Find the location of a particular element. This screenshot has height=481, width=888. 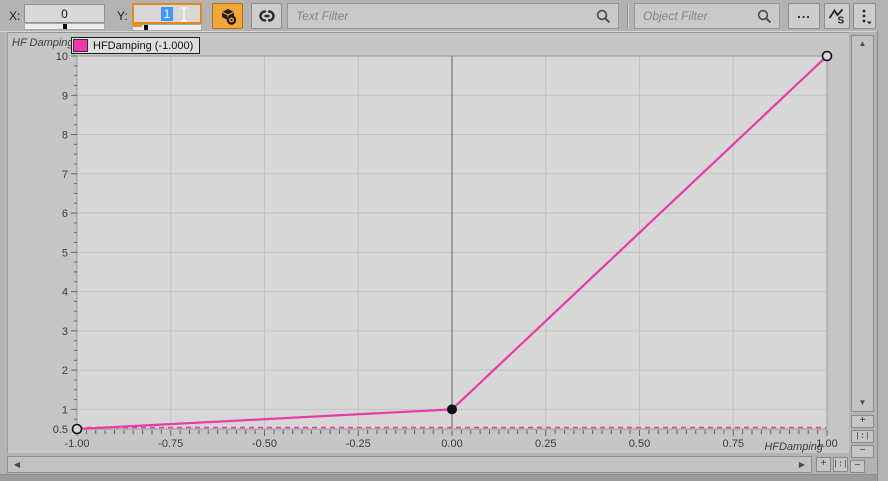

cube-circle-icon is located at coordinates (228, 17).